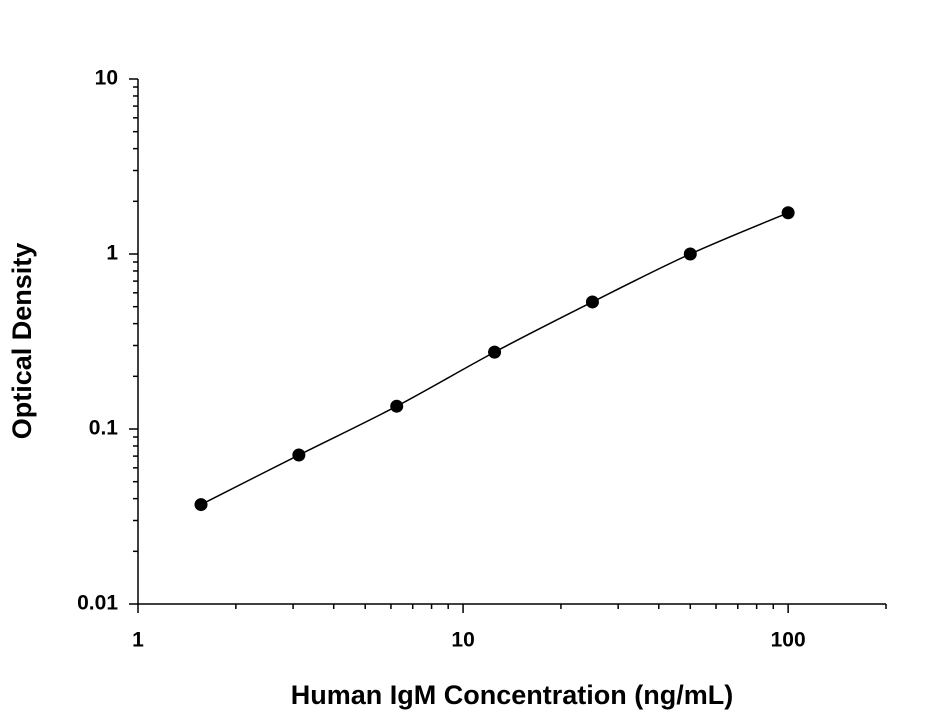 This screenshot has height=718, width=927. What do you see at coordinates (104, 428) in the screenshot?
I see `y-tick-label: 0.1` at bounding box center [104, 428].